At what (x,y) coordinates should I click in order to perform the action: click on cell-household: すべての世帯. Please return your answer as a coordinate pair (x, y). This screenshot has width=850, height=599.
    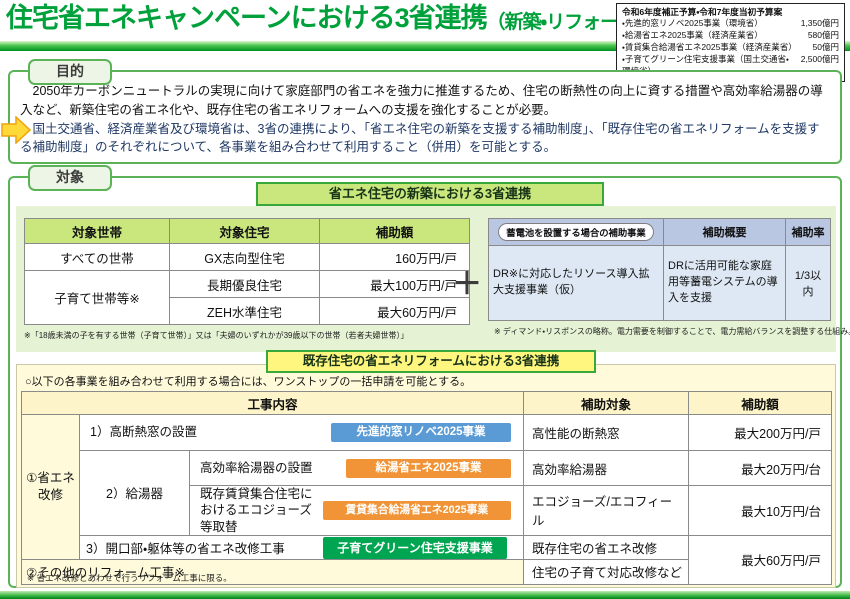
    Looking at the image, I should click on (97, 257).